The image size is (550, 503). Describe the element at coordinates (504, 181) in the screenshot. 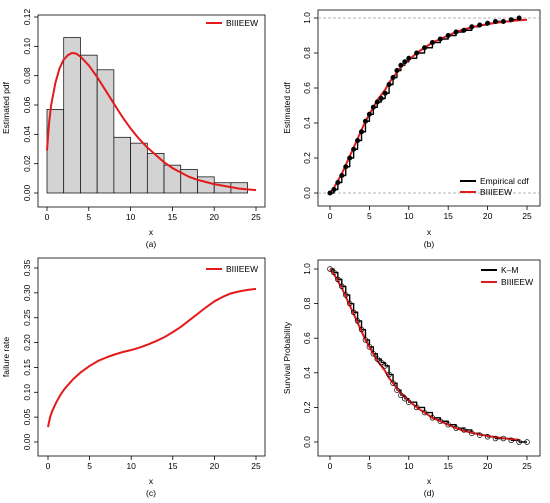

I see `legend-label-empirical-cdf: Empirical cdf` at that location.